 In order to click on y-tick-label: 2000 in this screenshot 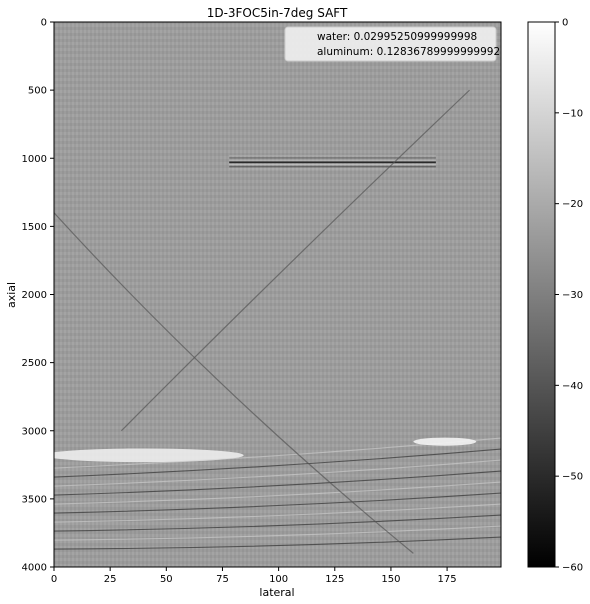, I will do `click(34, 295)`.